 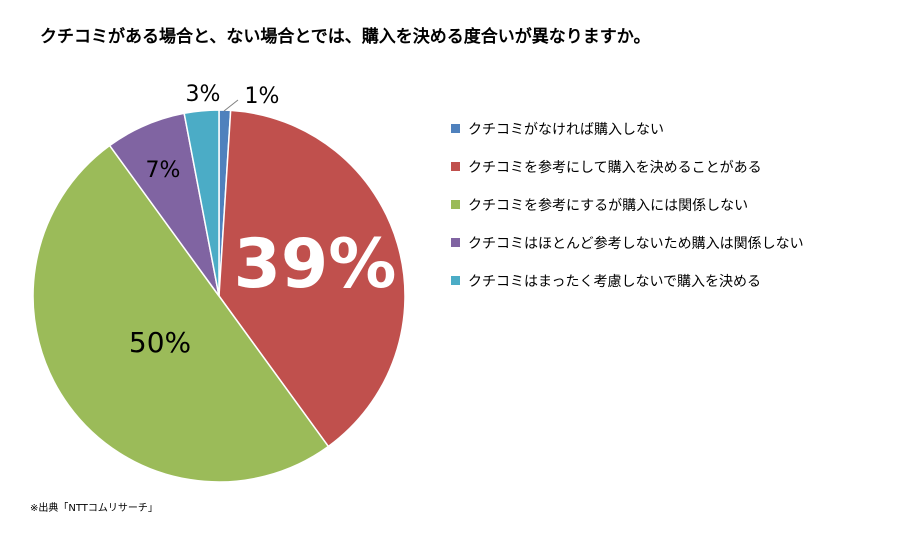 What do you see at coordinates (614, 282) in the screenshot?
I see `legend-label: クチコミはまったく考慮しないで購入を決める` at bounding box center [614, 282].